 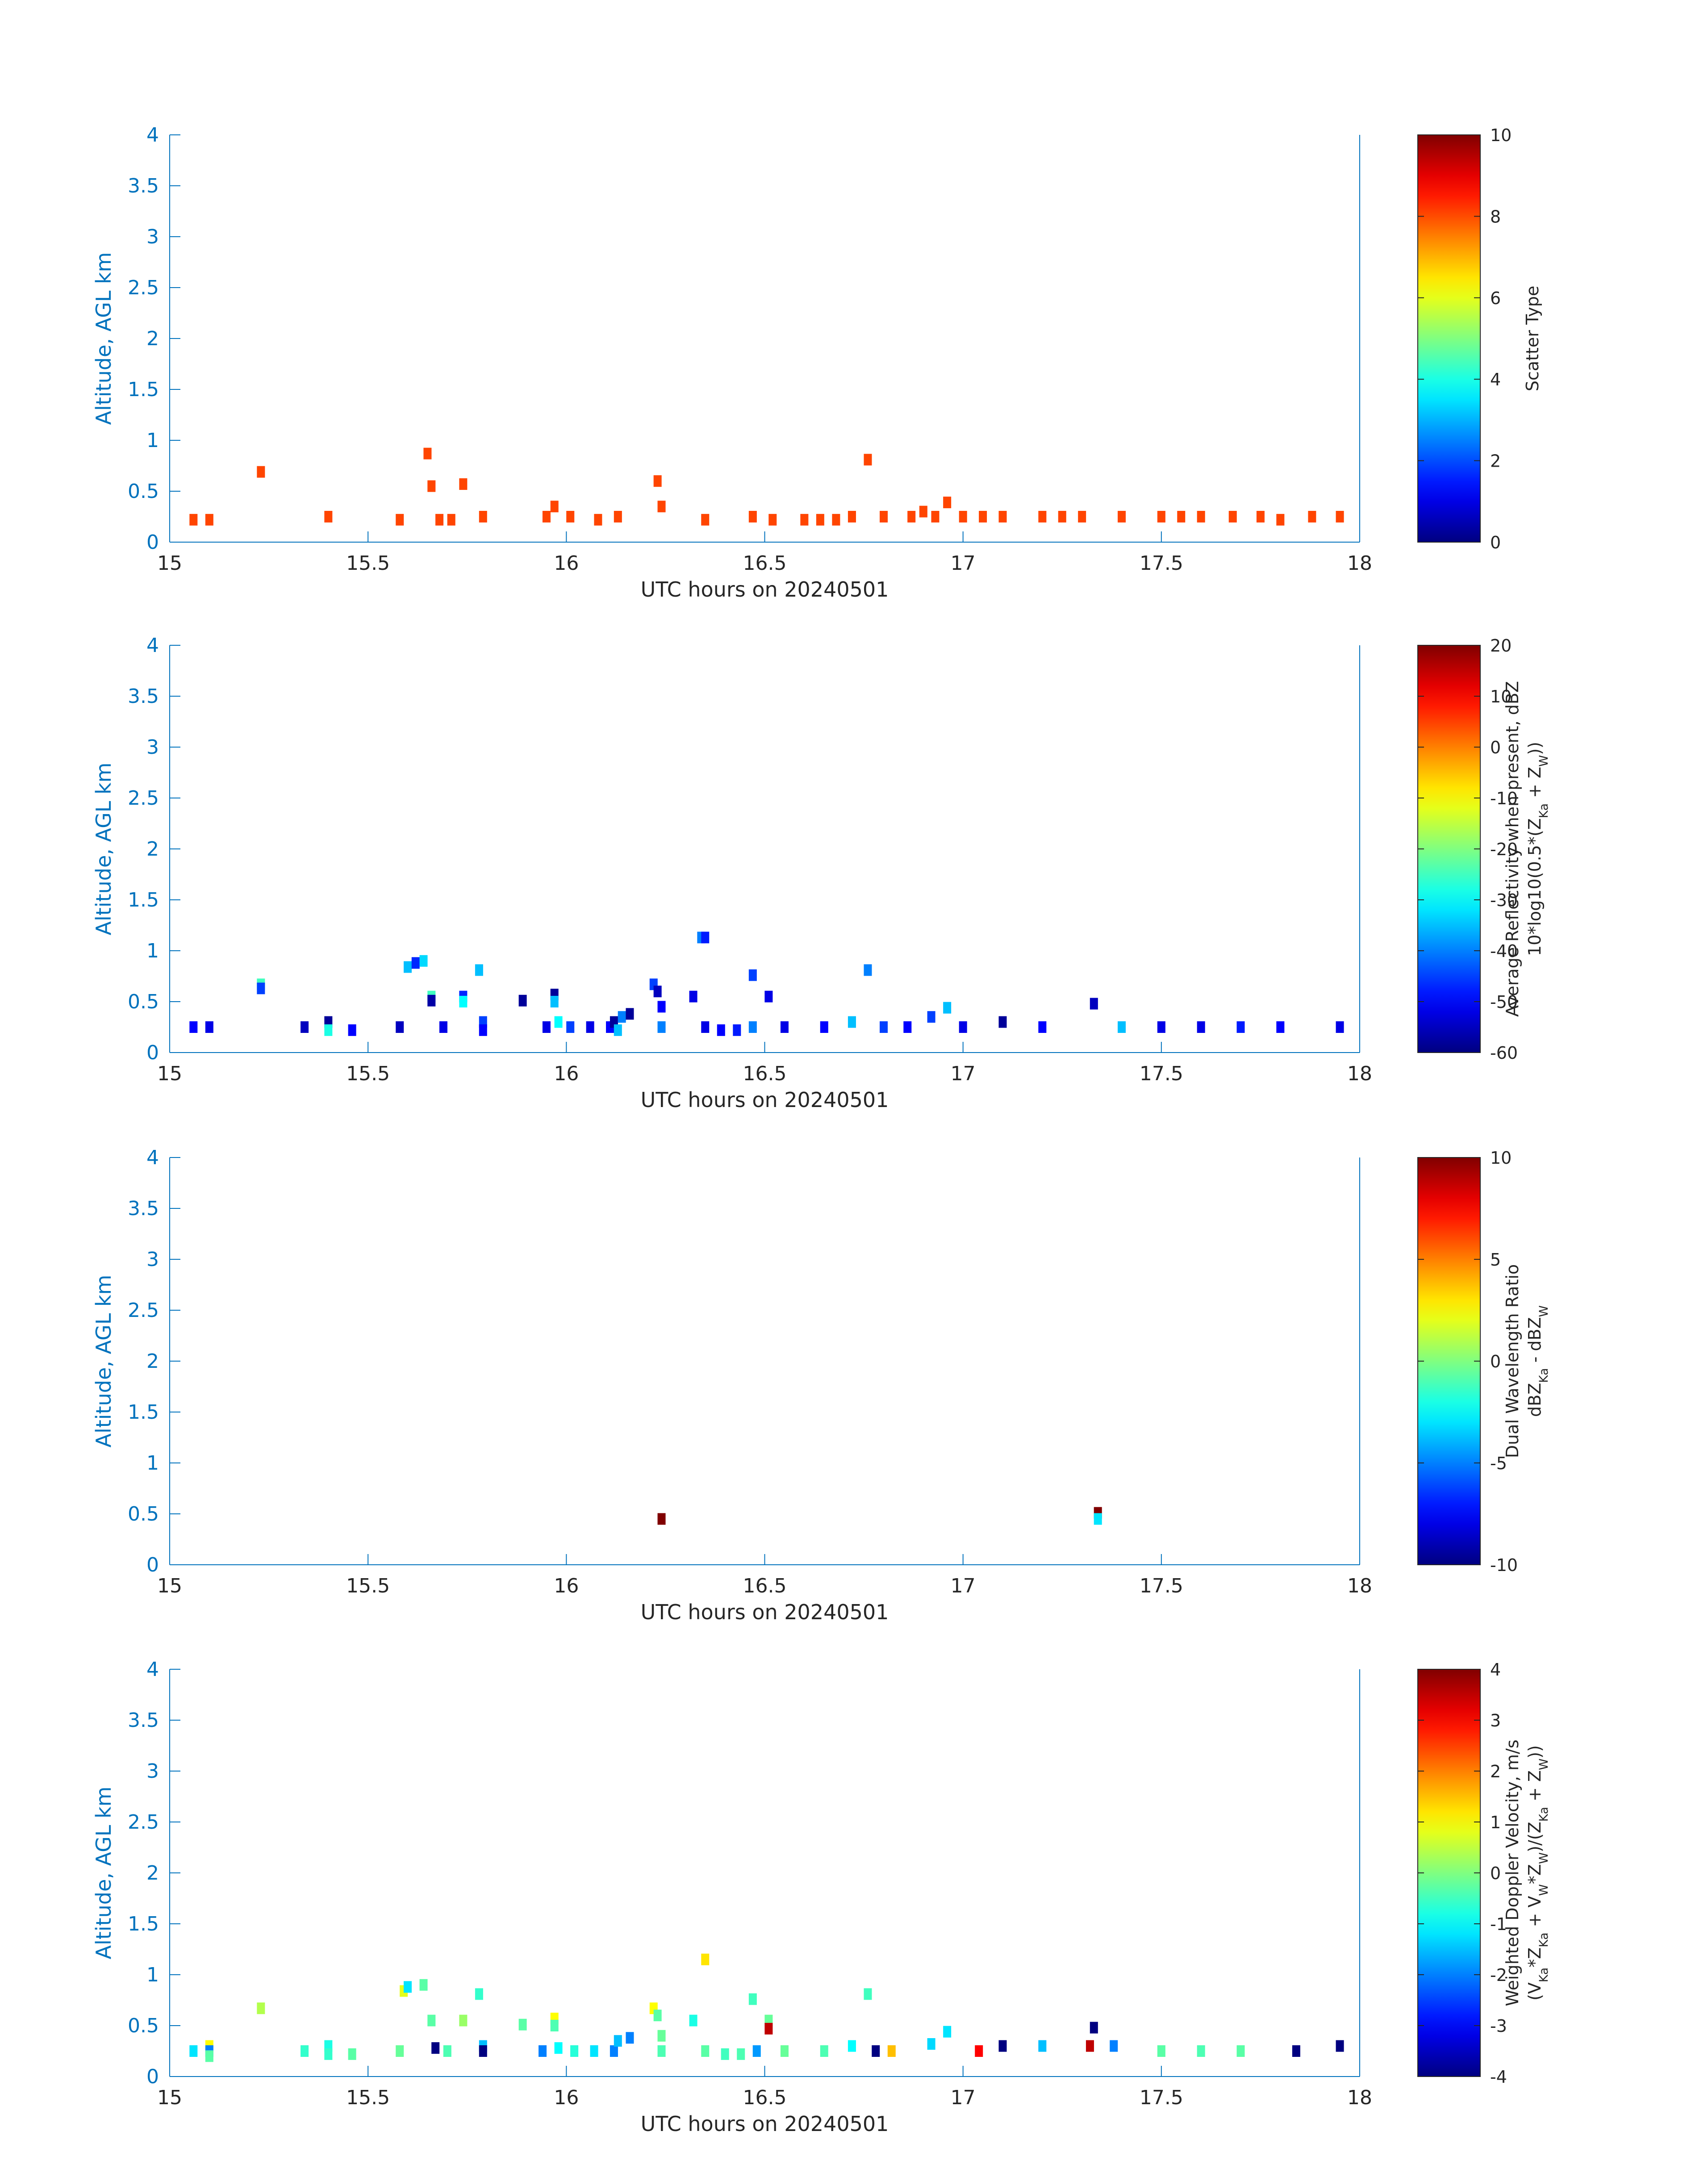 What do you see at coordinates (879, 1516) in the screenshot?
I see `data-cells` at bounding box center [879, 1516].